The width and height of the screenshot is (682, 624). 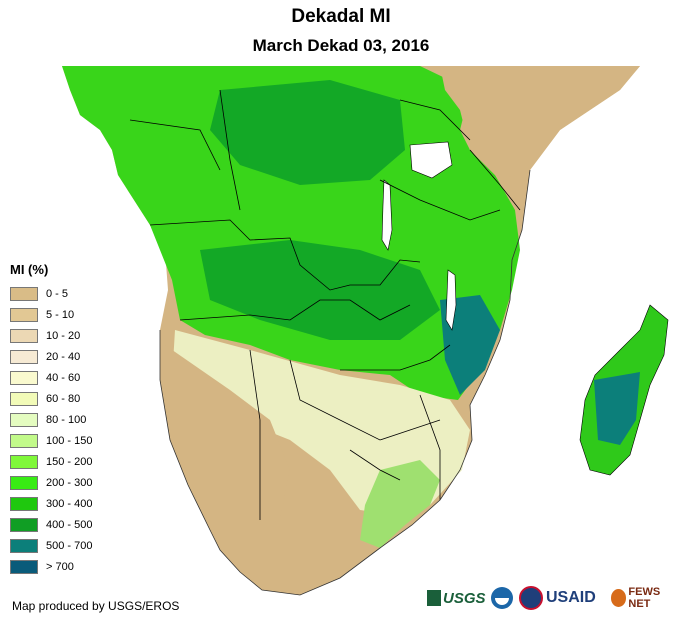 I want to click on legend-item: 40 - 60, so click(x=51, y=377).